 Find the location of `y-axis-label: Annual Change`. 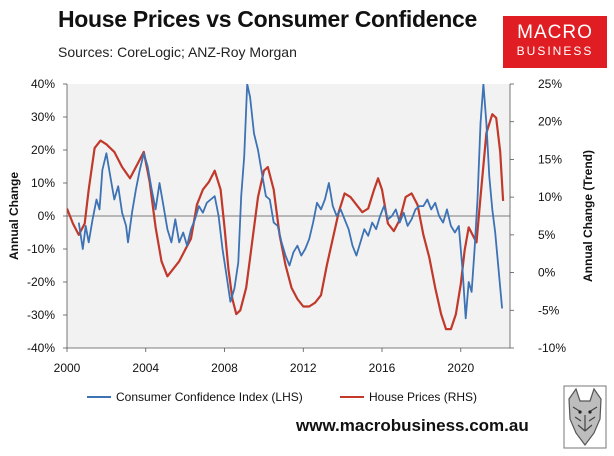

y-axis-label: Annual Change is located at coordinates (14, 216).